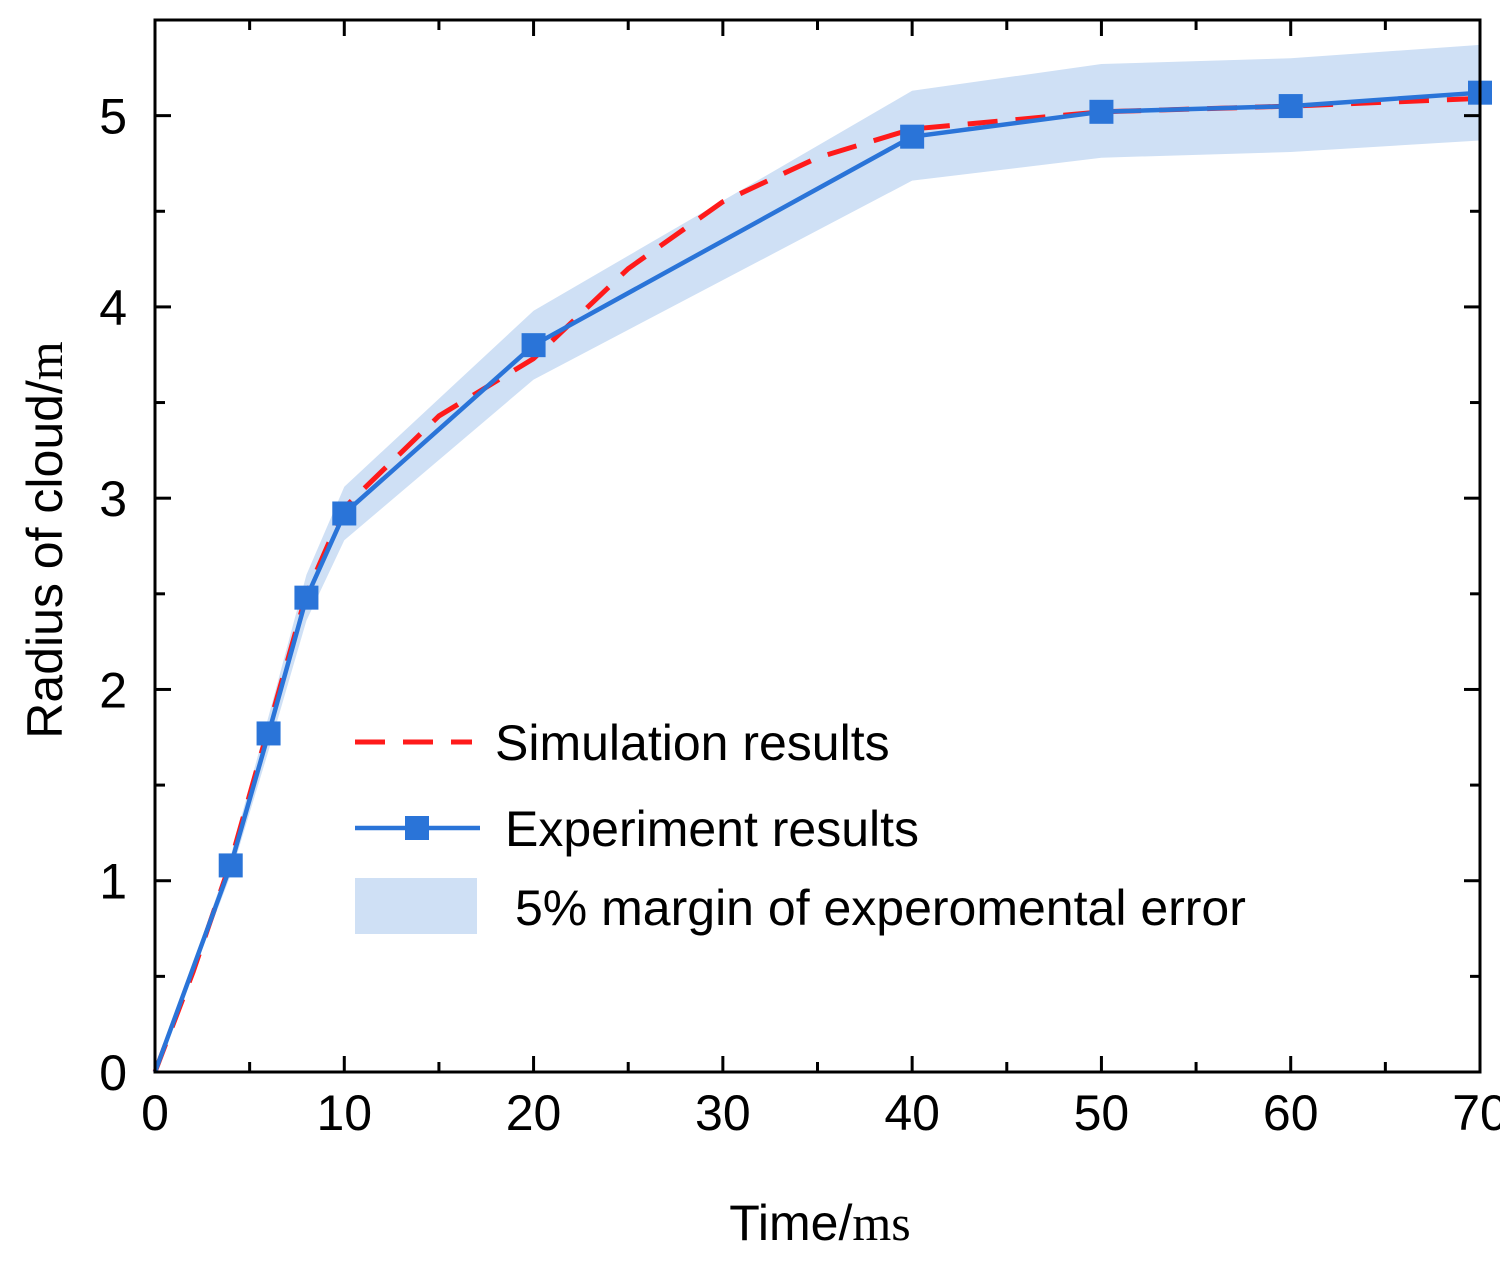 The image size is (1500, 1266). I want to click on legend-simulation-label: Simulation results, so click(692, 743).